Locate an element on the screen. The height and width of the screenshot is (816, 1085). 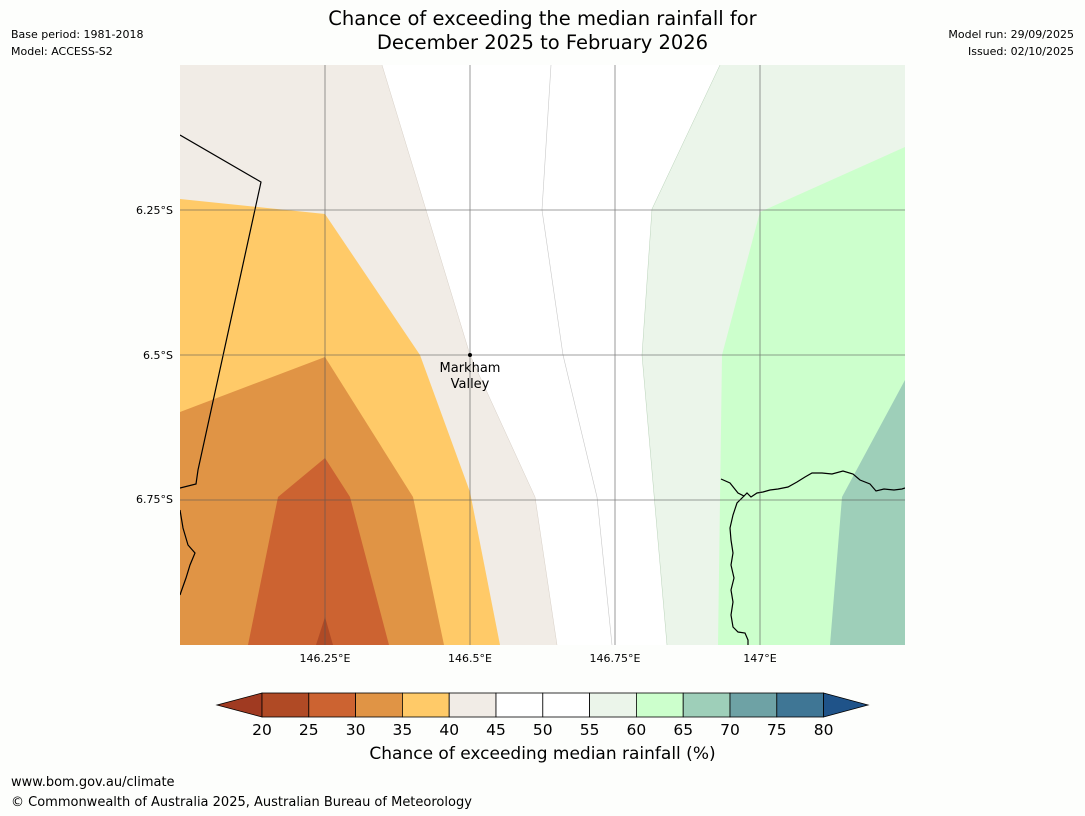
colorbar-tick-55: 55 is located at coordinates (590, 730).